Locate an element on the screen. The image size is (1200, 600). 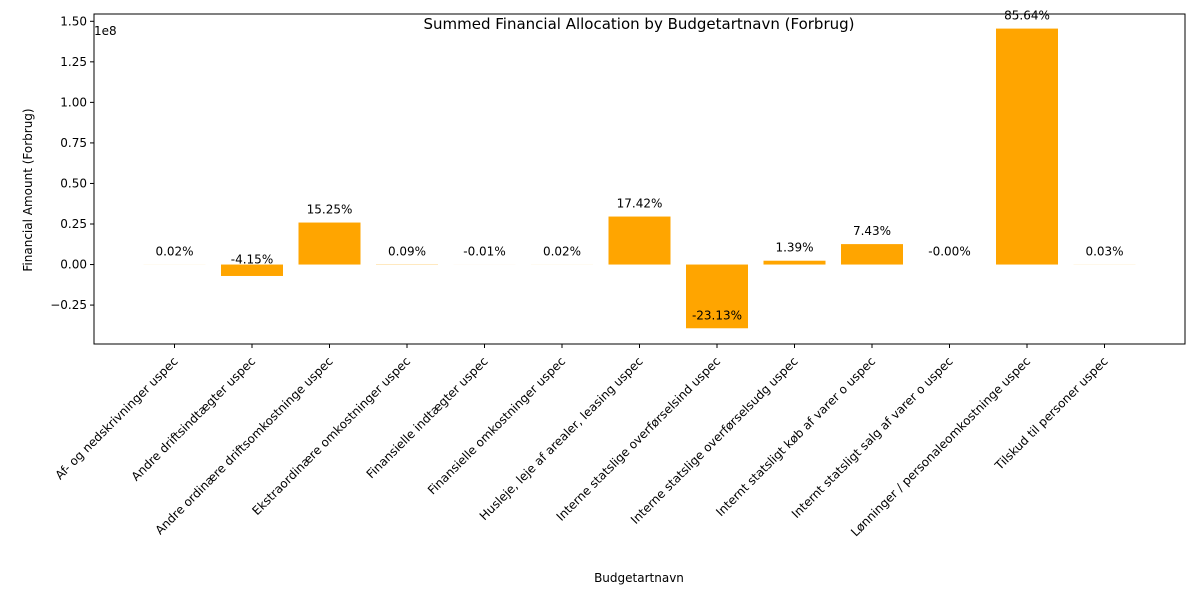
x-tick-label: Af- og nedskrivninger uspec is located at coordinates (116, 418).